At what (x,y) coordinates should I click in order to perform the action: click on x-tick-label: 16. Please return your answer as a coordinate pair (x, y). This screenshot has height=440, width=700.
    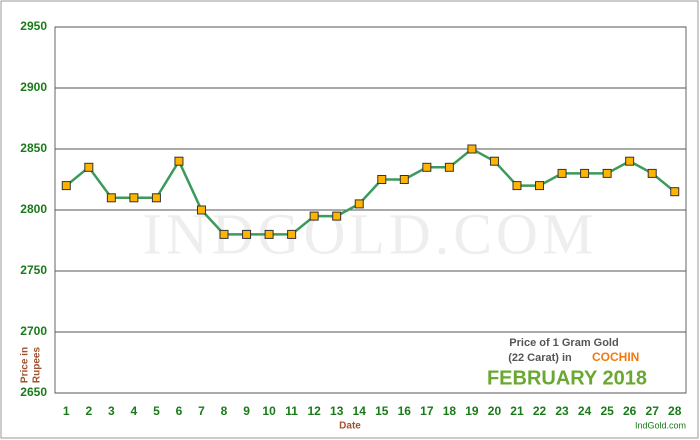
    Looking at the image, I should click on (405, 411).